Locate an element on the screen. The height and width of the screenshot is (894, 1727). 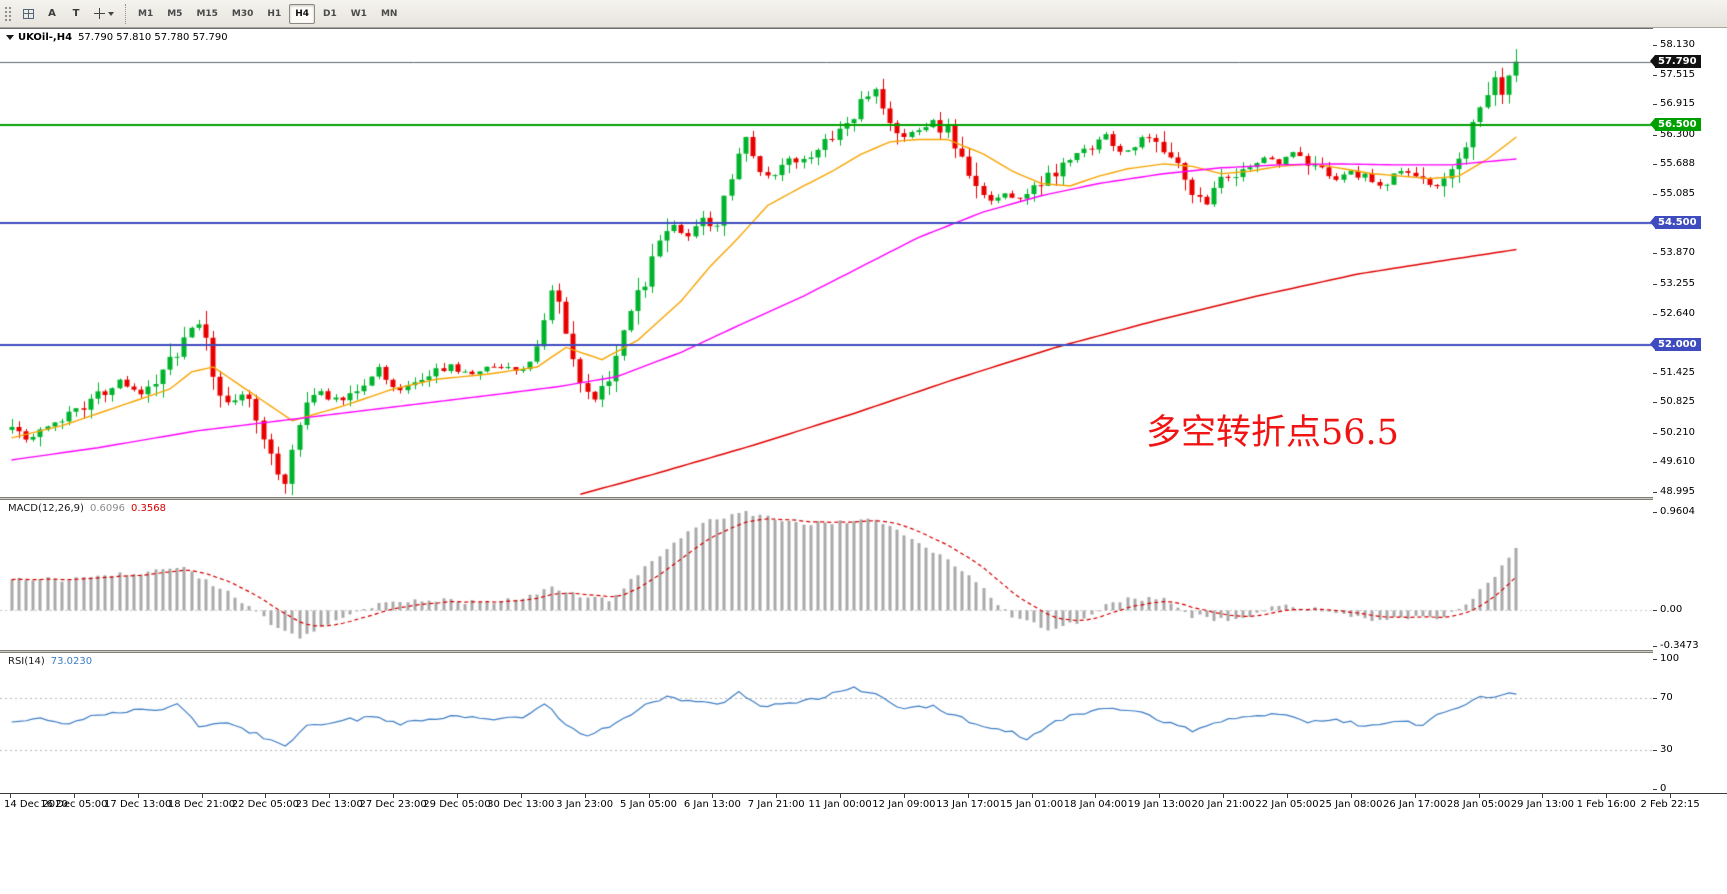
chart-windows-icon is located at coordinates (28, 13).